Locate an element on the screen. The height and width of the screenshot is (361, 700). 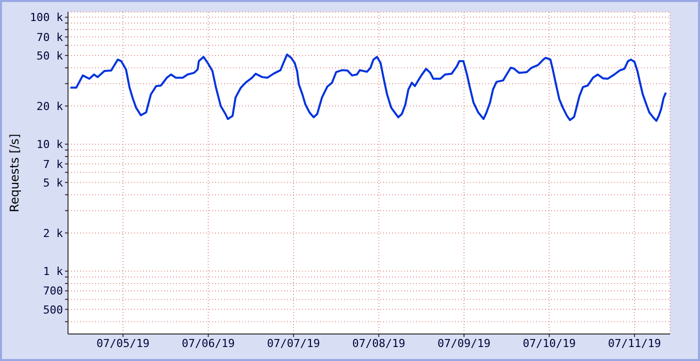
x-tick-label: 07/10/19 is located at coordinates (549, 343).